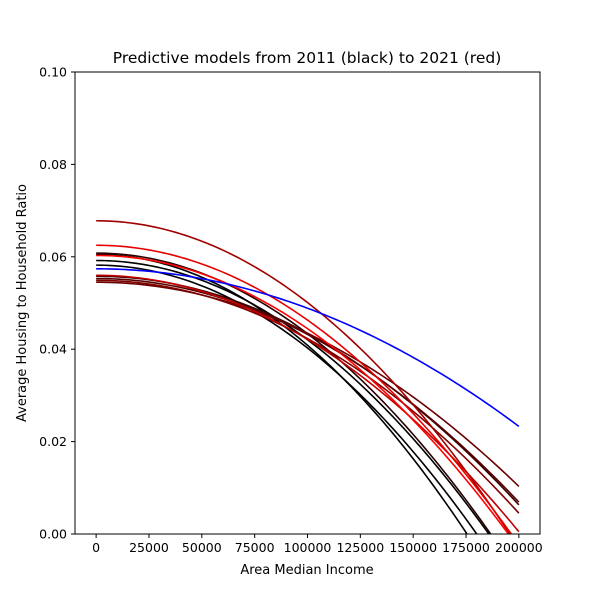 The image size is (600, 600). What do you see at coordinates (57, 303) in the screenshot?
I see `y-axis: 0.00 0.02 0.04 0.06 0.08 0.10` at bounding box center [57, 303].